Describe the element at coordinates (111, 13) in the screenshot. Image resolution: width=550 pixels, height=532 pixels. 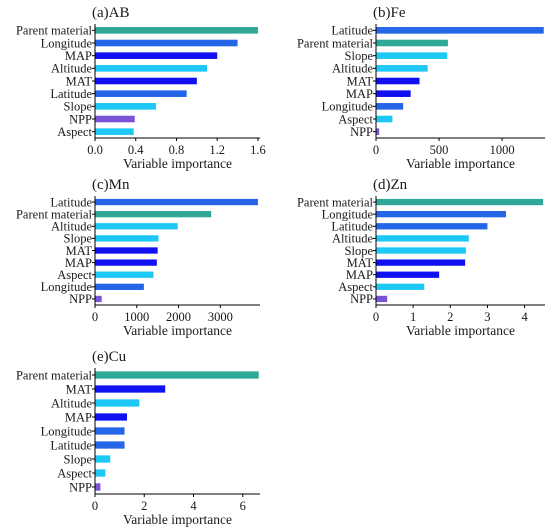
I see `chart-title: (a)AB` at that location.